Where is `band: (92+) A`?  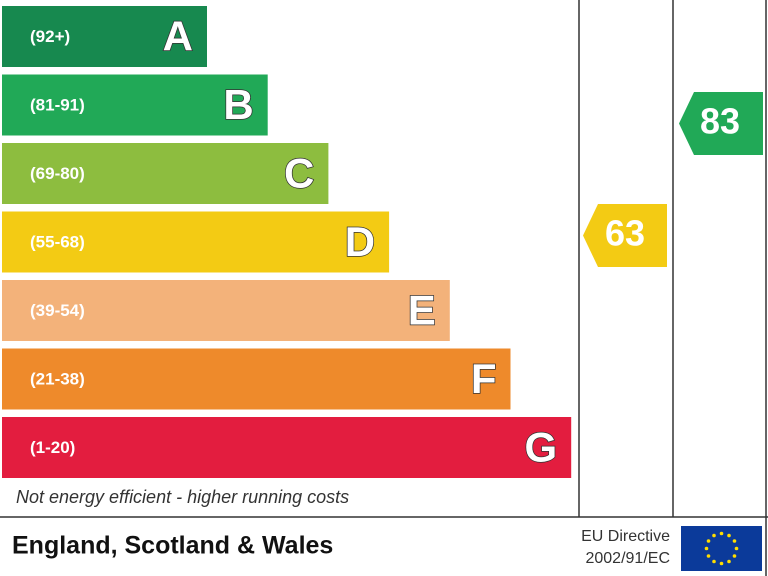
band: (92+) A is located at coordinates (104, 36).